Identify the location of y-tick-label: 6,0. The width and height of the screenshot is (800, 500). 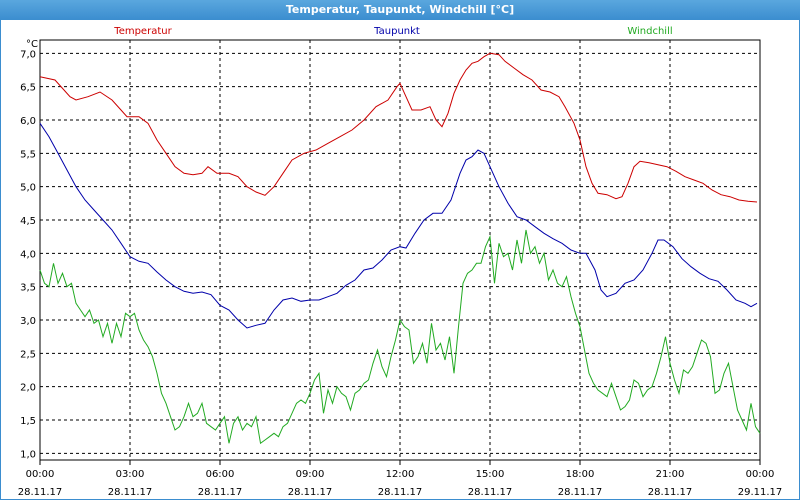
(28, 121).